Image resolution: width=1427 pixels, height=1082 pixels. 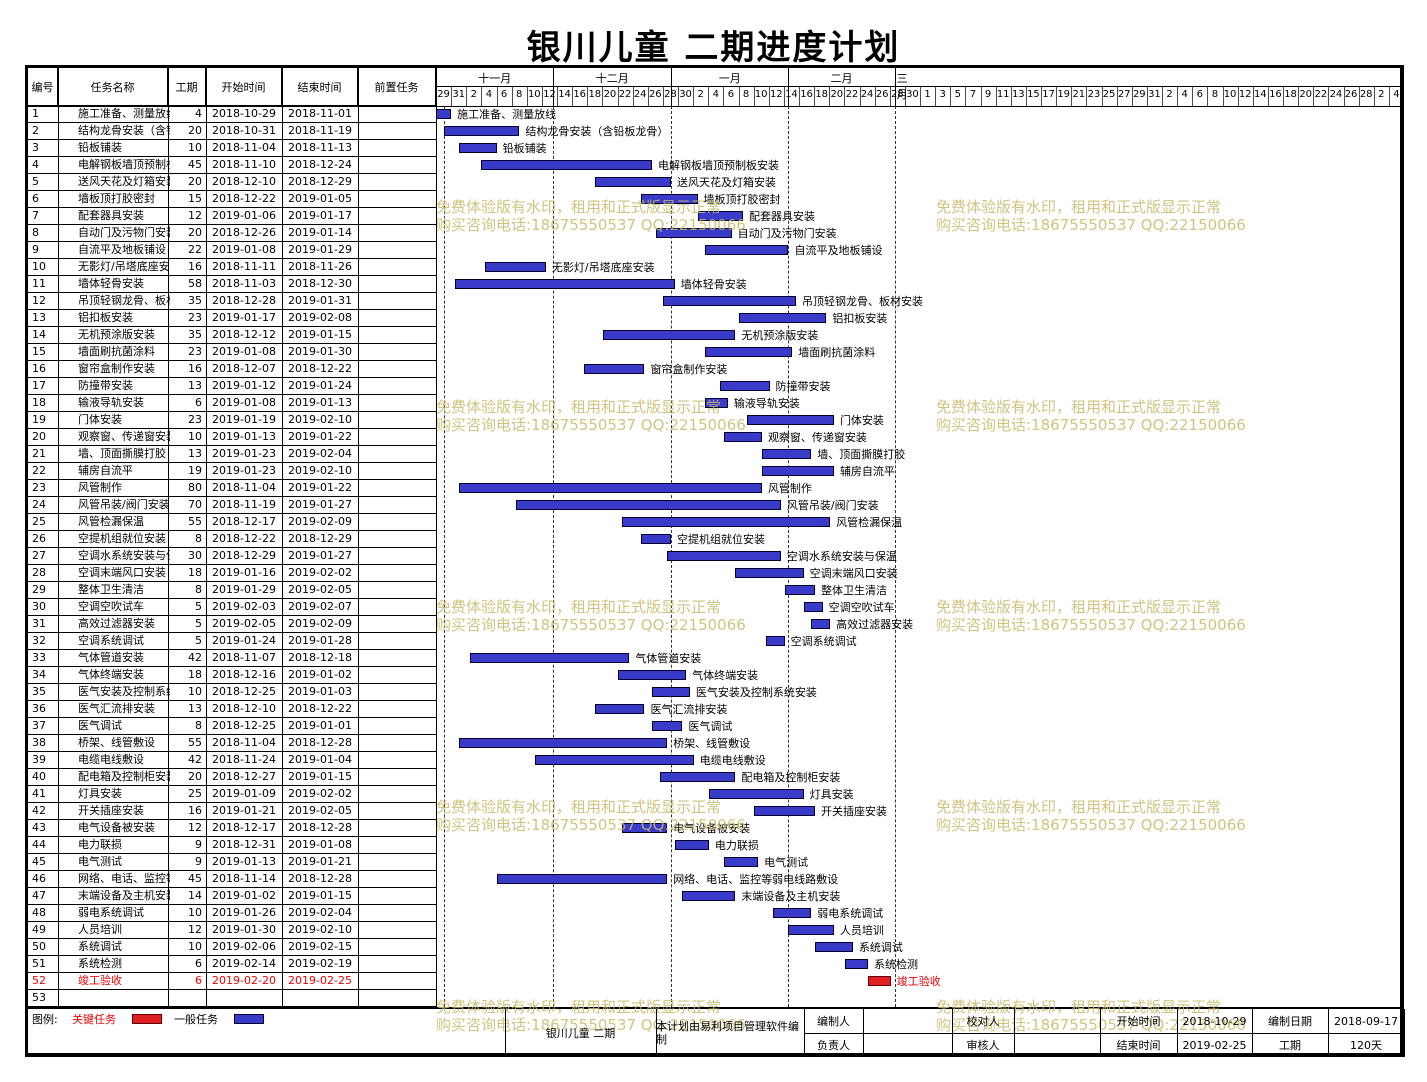 I want to click on task-name: 自流平及地板铺设, so click(x=122, y=249).